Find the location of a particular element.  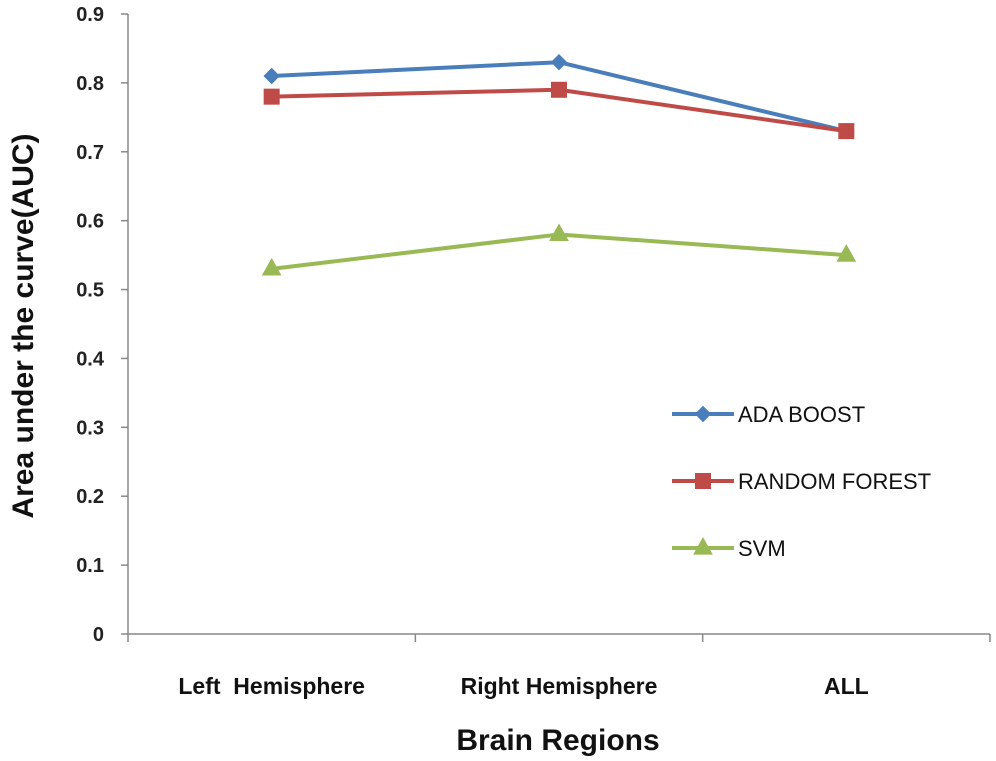

x-axis-title: Brain Regions is located at coordinates (557, 740).